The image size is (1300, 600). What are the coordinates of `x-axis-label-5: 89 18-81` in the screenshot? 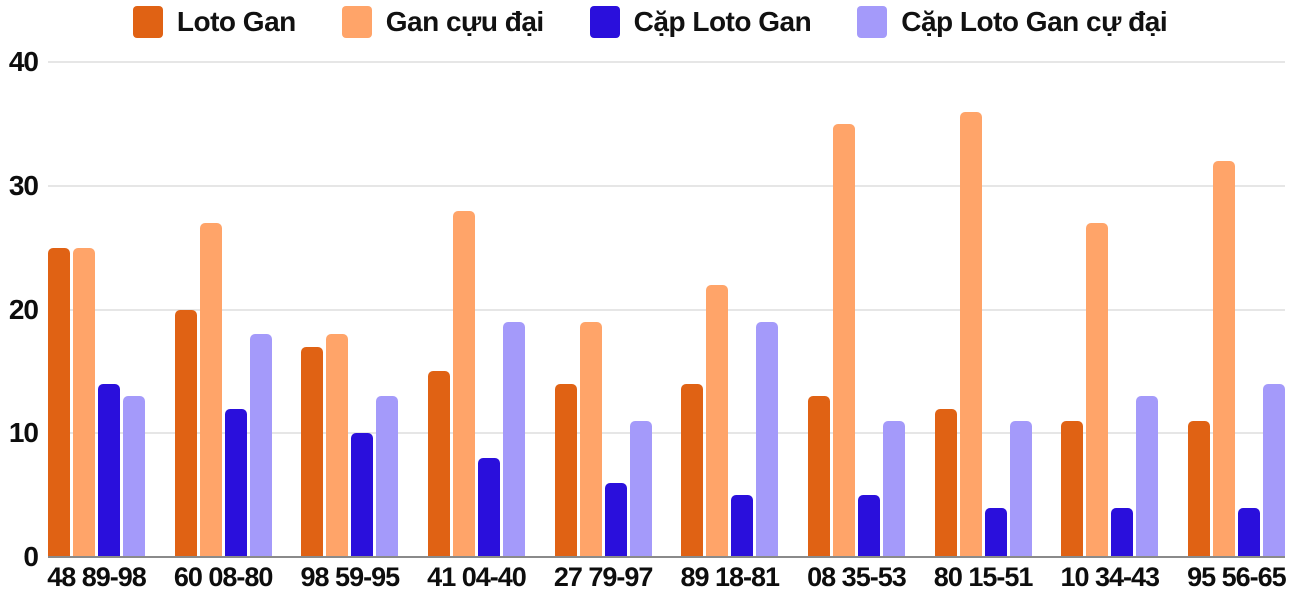 It's located at (730, 577).